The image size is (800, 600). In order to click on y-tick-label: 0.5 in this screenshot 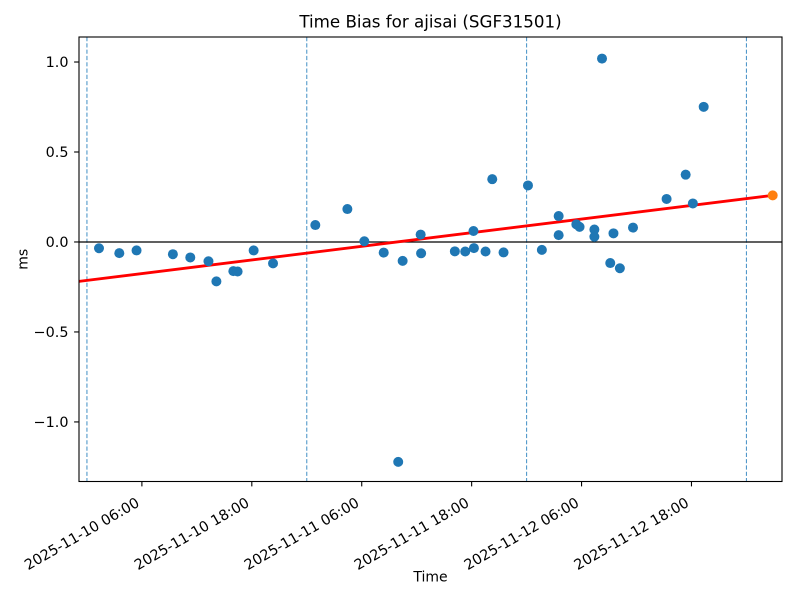, I will do `click(57, 153)`.